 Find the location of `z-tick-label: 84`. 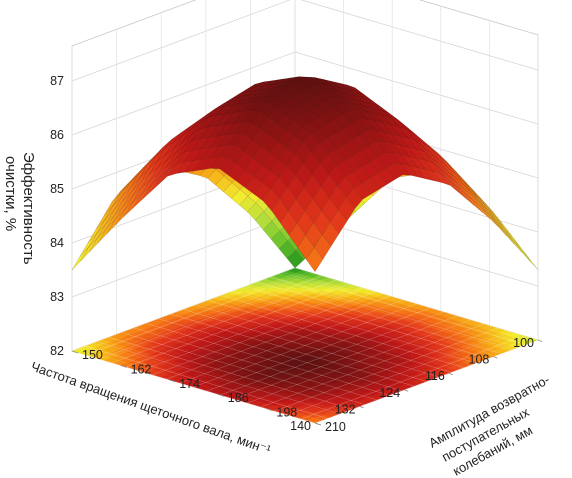

z-tick-label: 84 is located at coordinates (57, 243).